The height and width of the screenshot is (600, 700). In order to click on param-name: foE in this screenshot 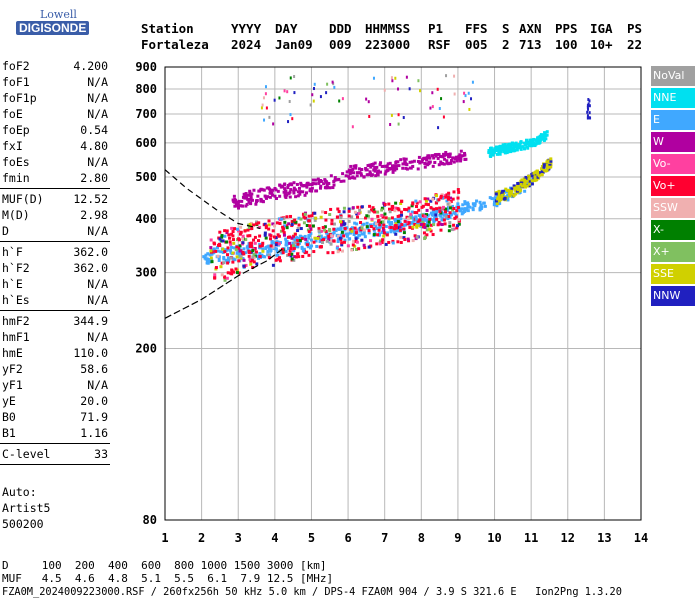, I will do `click(12, 114)`.